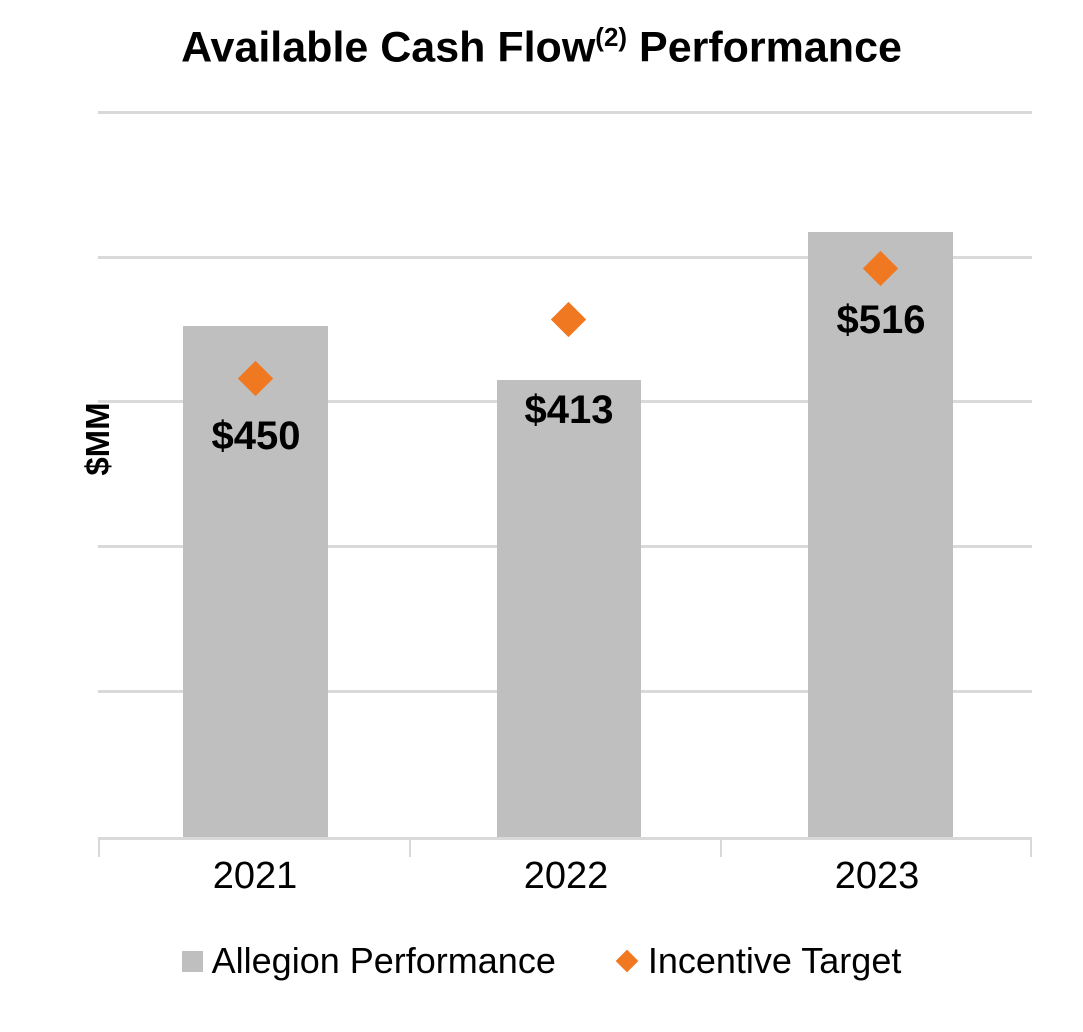  What do you see at coordinates (569, 609) in the screenshot?
I see `bar-2022` at bounding box center [569, 609].